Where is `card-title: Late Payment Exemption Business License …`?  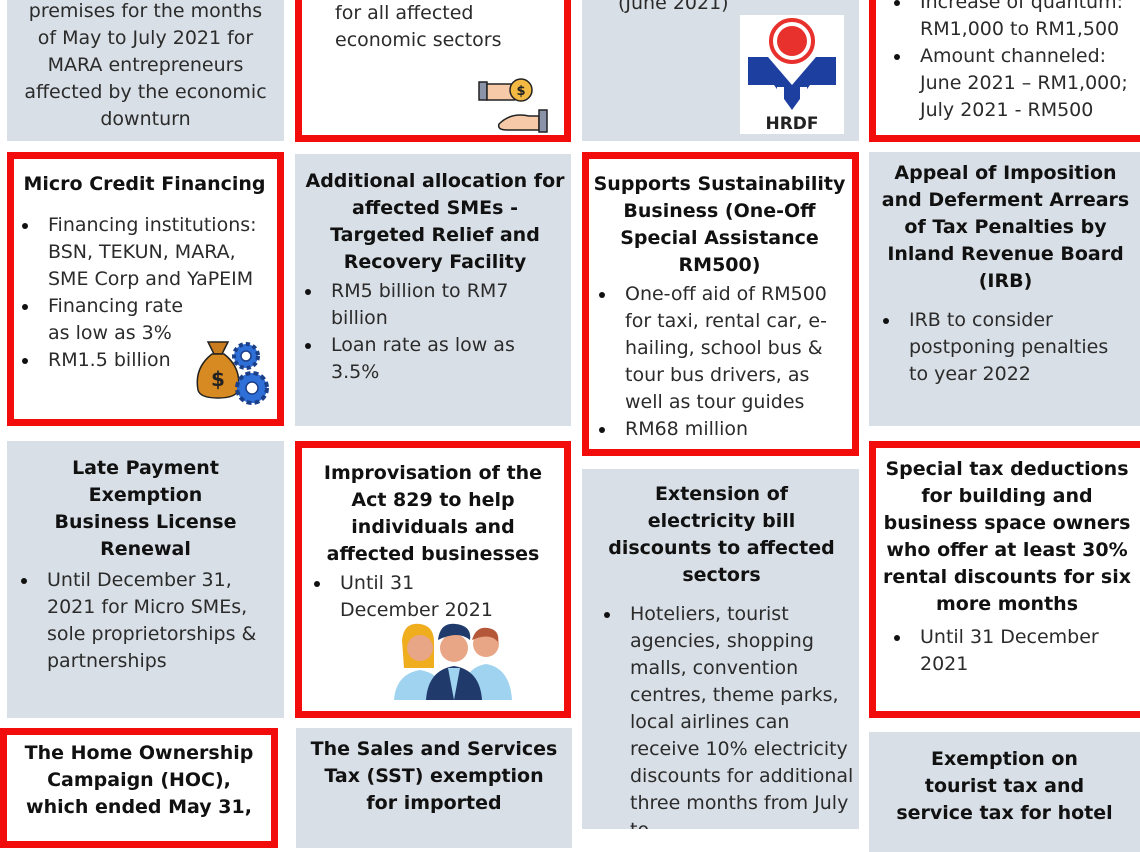
card-title: Late Payment Exemption Business License … is located at coordinates (145, 508).